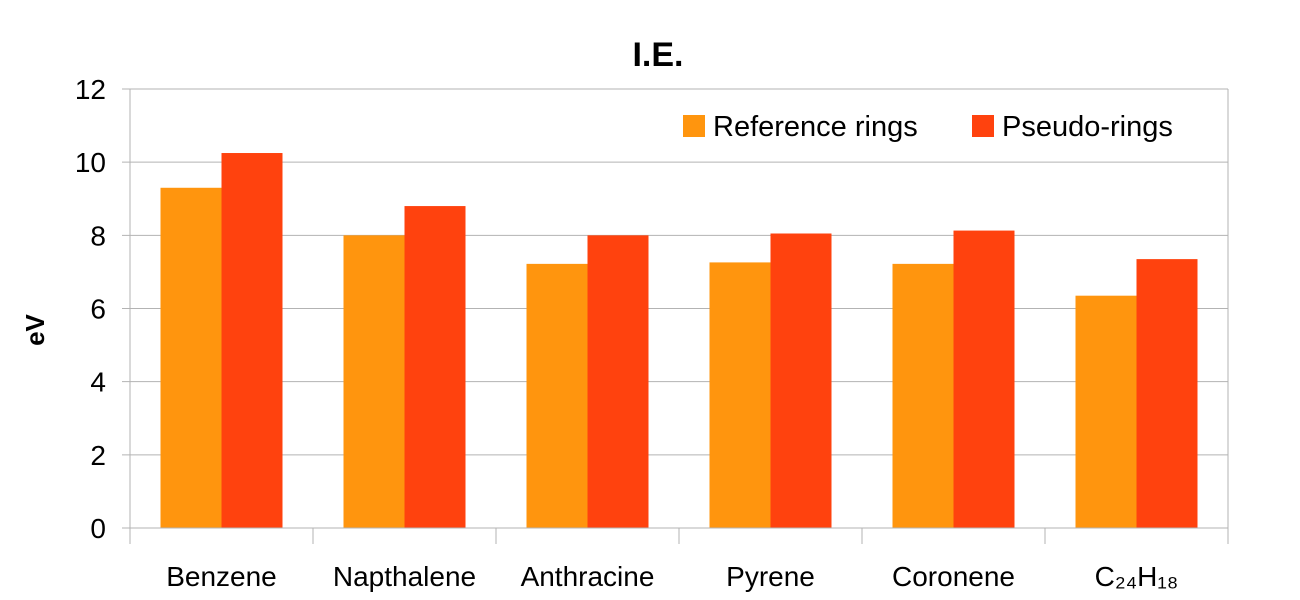 This screenshot has width=1300, height=600. Describe the element at coordinates (98, 309) in the screenshot. I see `y-tick-label: 6` at that location.